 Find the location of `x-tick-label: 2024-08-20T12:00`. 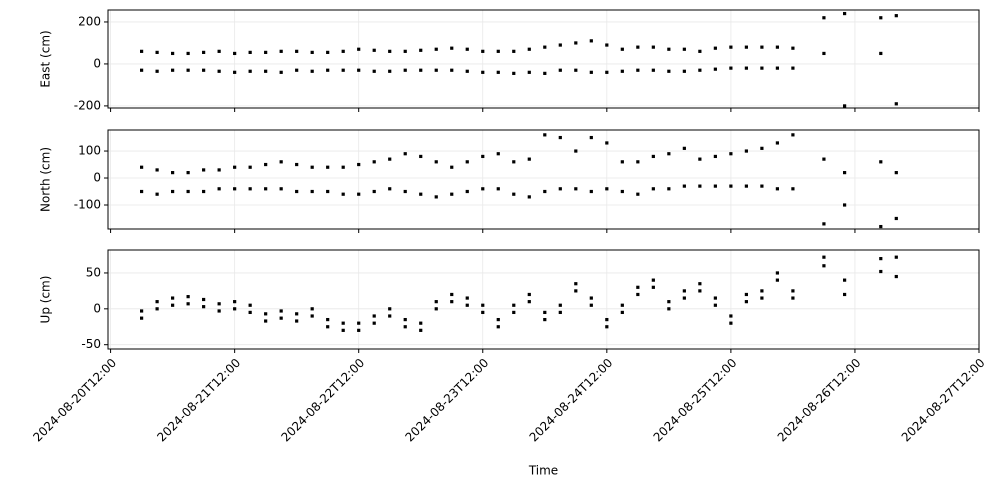

x-tick-label: 2024-08-20T12:00 is located at coordinates (74, 400).